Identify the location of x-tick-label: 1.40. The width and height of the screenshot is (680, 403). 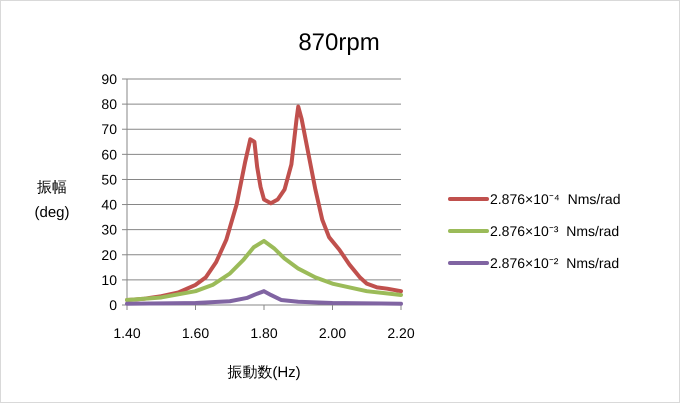
(127, 333).